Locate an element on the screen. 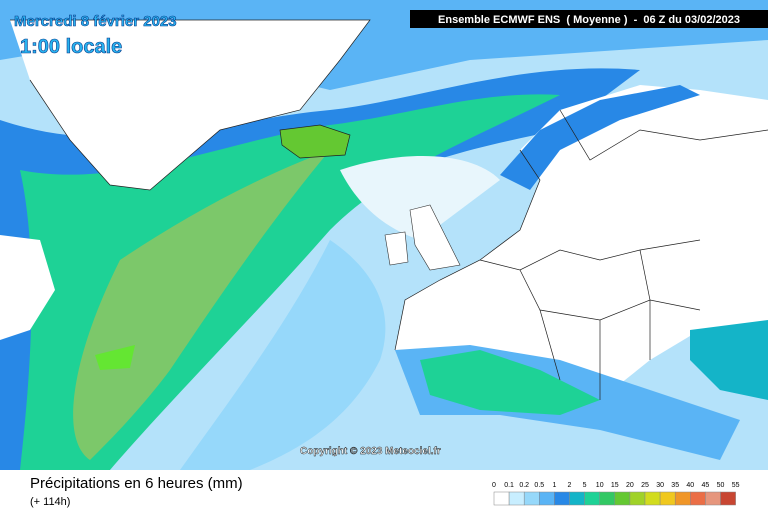 The width and height of the screenshot is (768, 512). legend-label: 25 is located at coordinates (645, 485).